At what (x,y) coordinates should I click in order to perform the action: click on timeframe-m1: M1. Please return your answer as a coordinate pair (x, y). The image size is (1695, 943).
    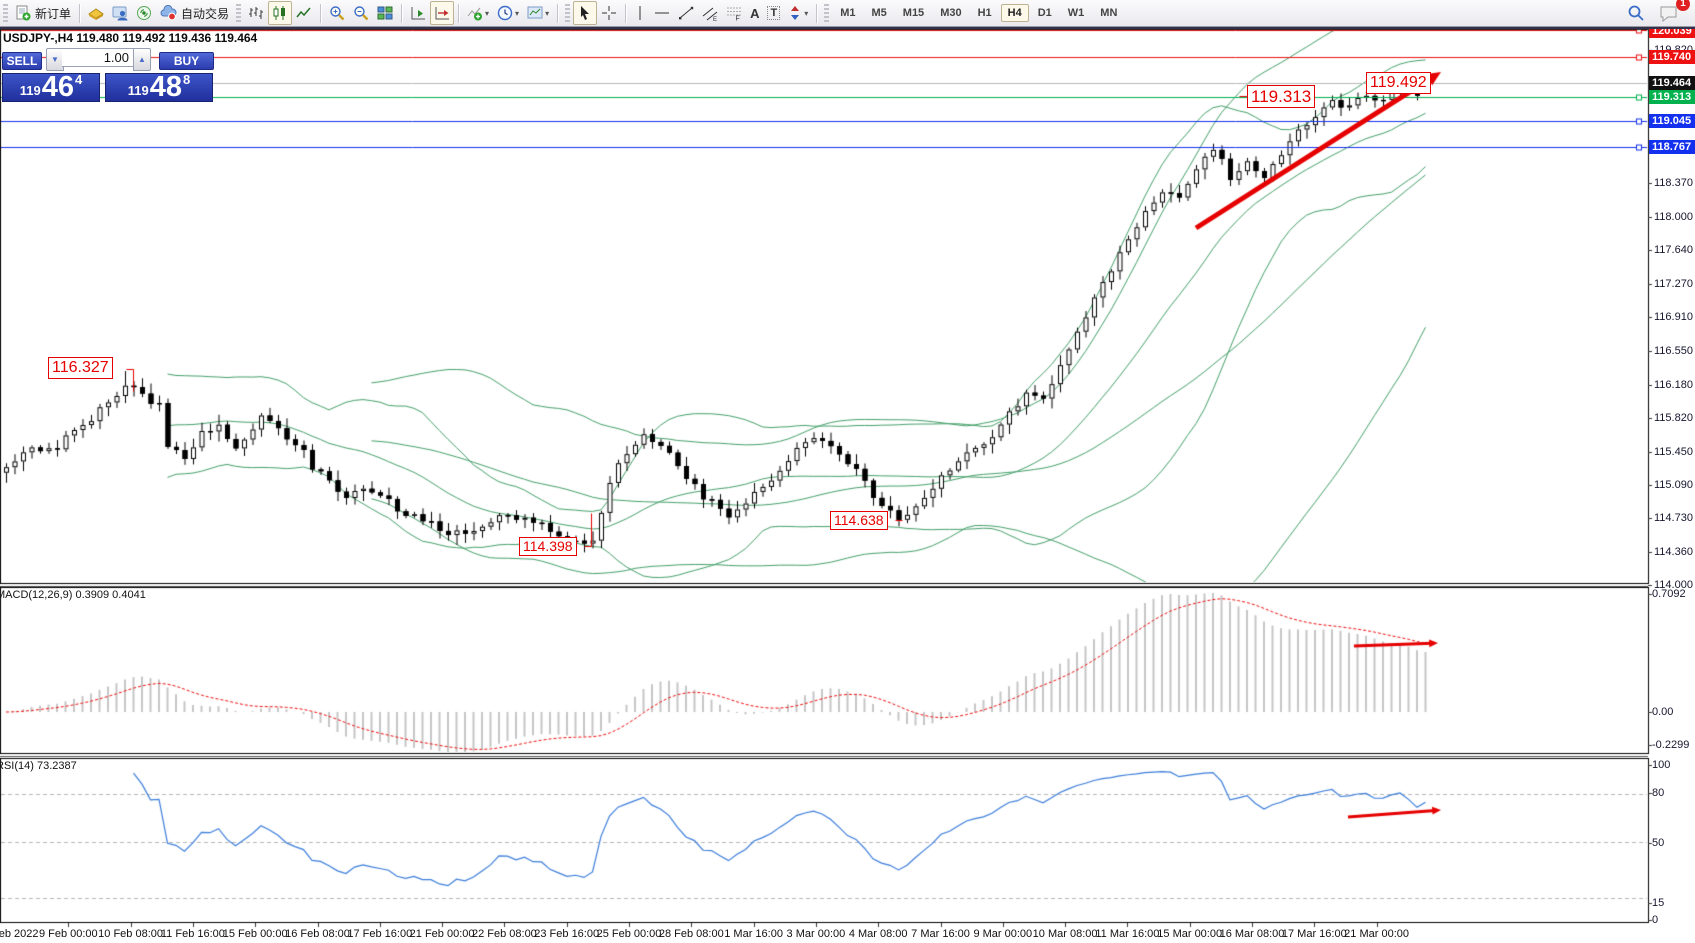
    Looking at the image, I should click on (848, 13).